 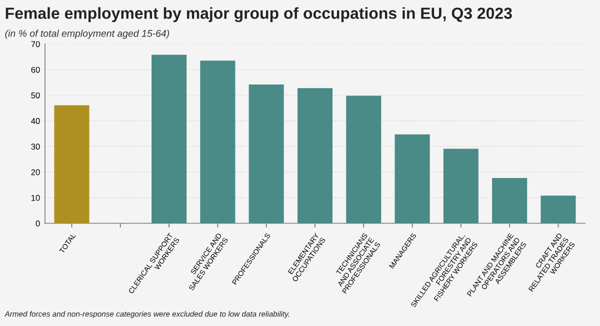 I want to click on y-tick-label: 50, so click(x=35, y=95).